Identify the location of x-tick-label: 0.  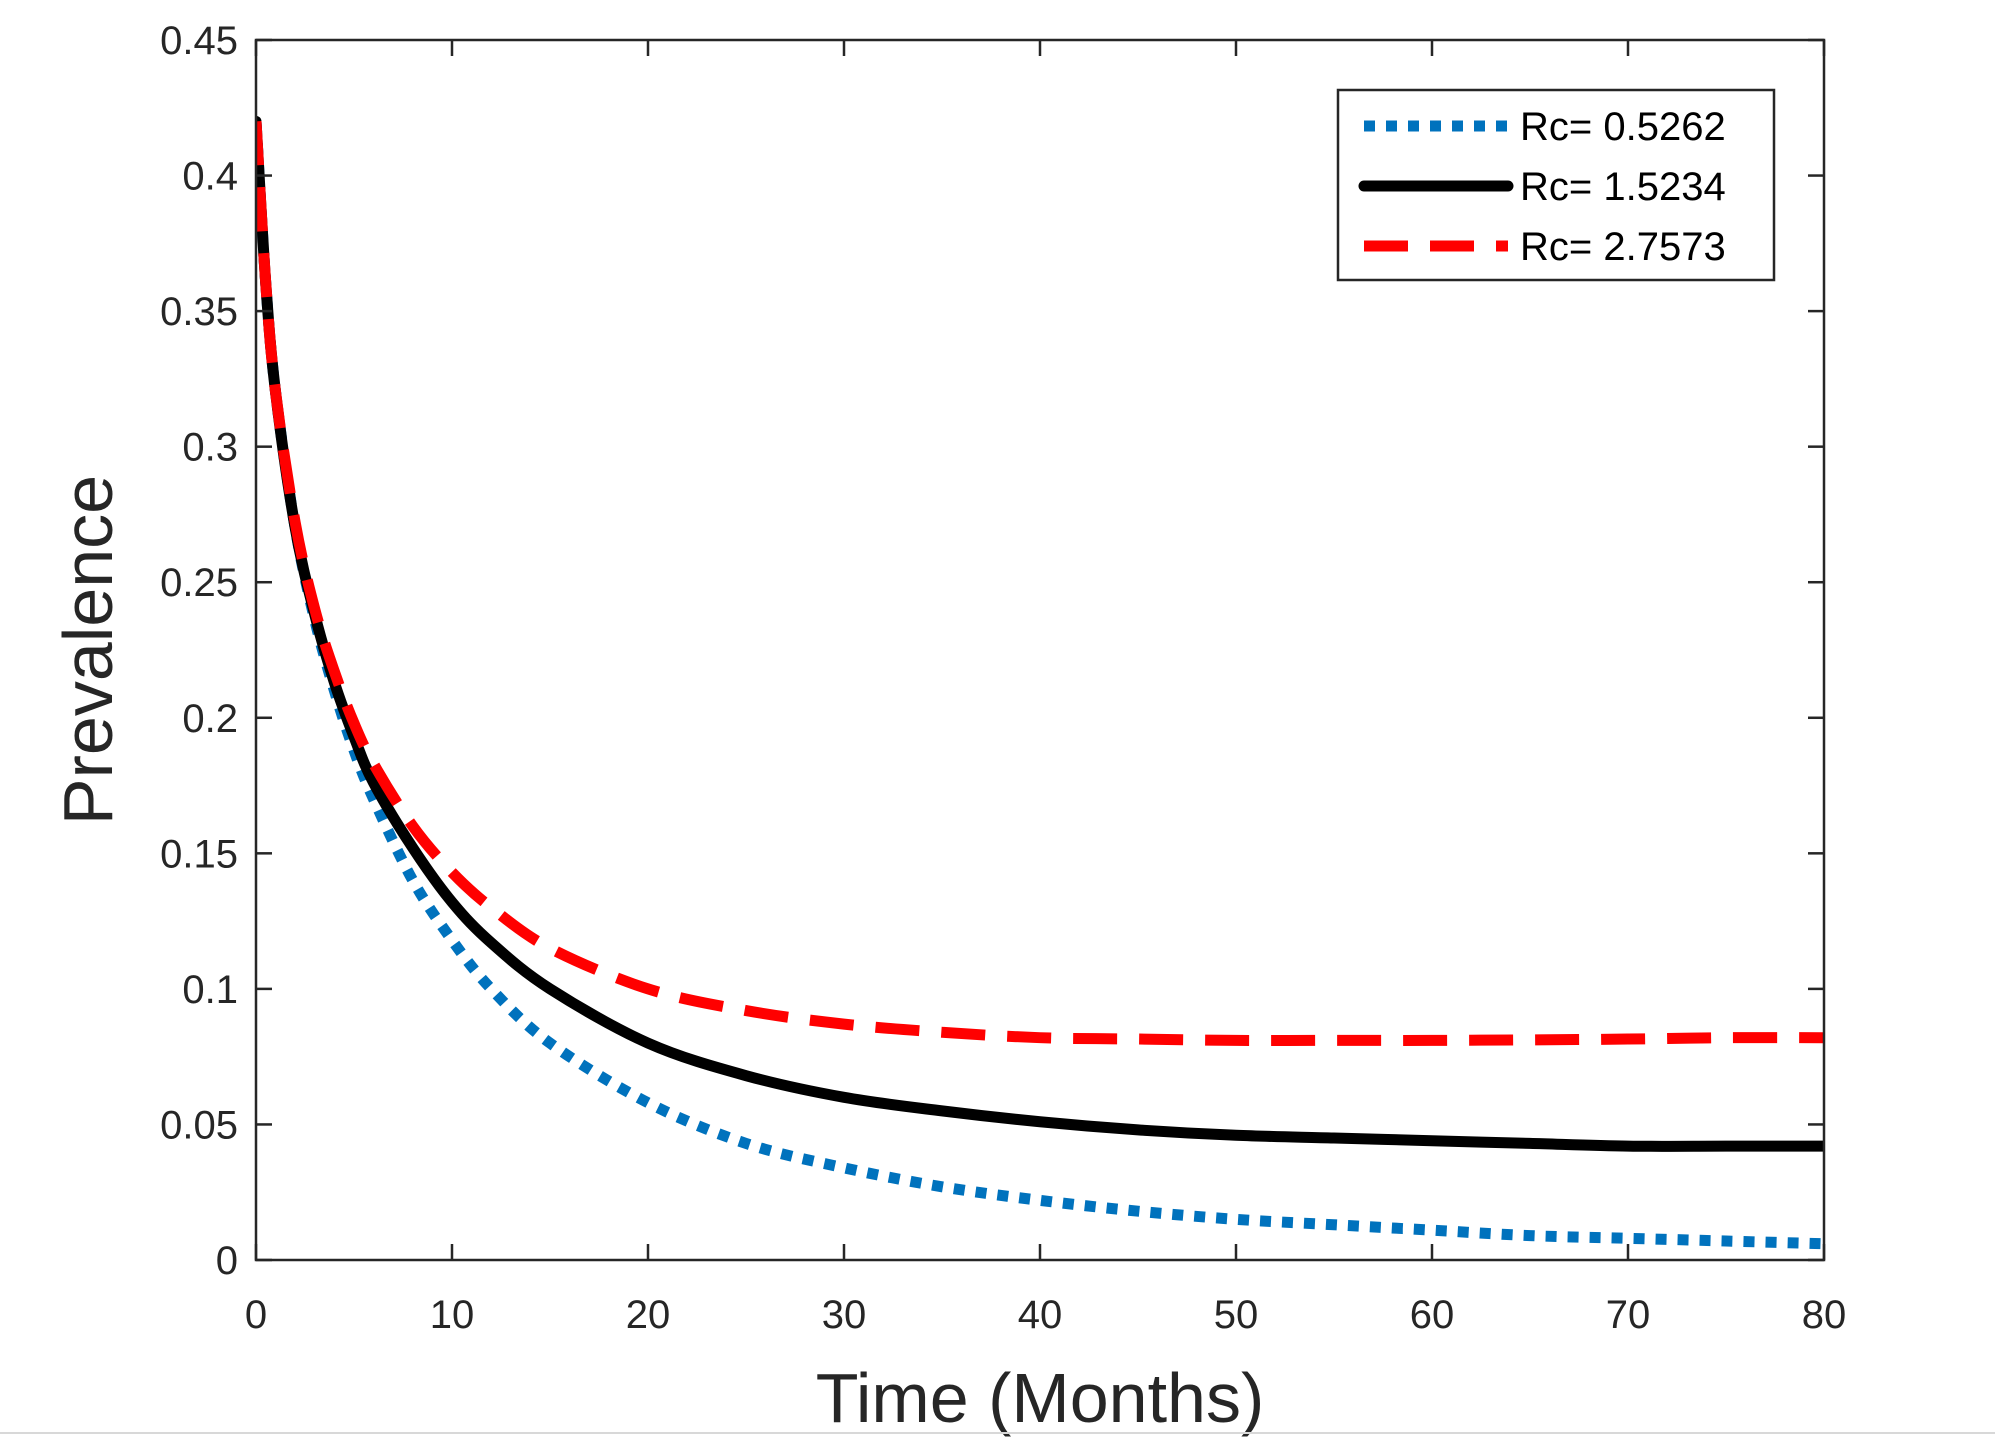
(256, 1315).